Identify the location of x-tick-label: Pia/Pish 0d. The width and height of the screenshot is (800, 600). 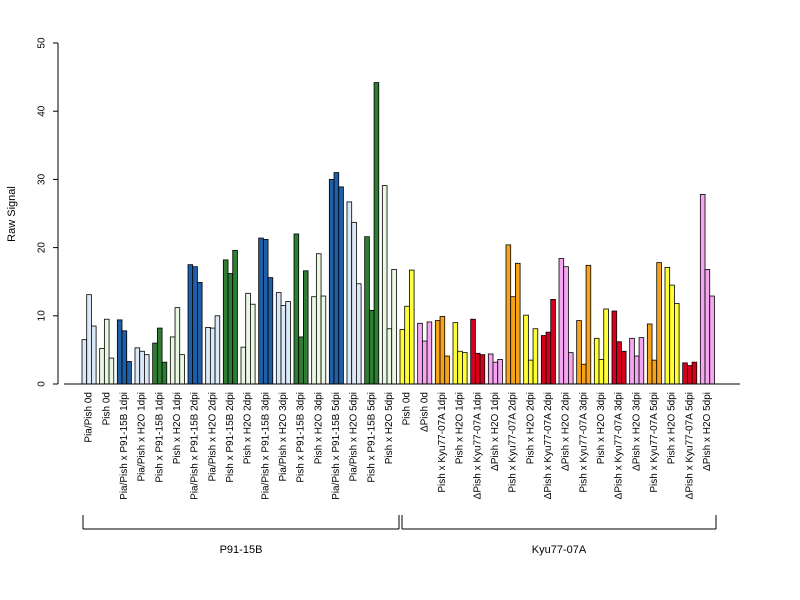
(89, 417).